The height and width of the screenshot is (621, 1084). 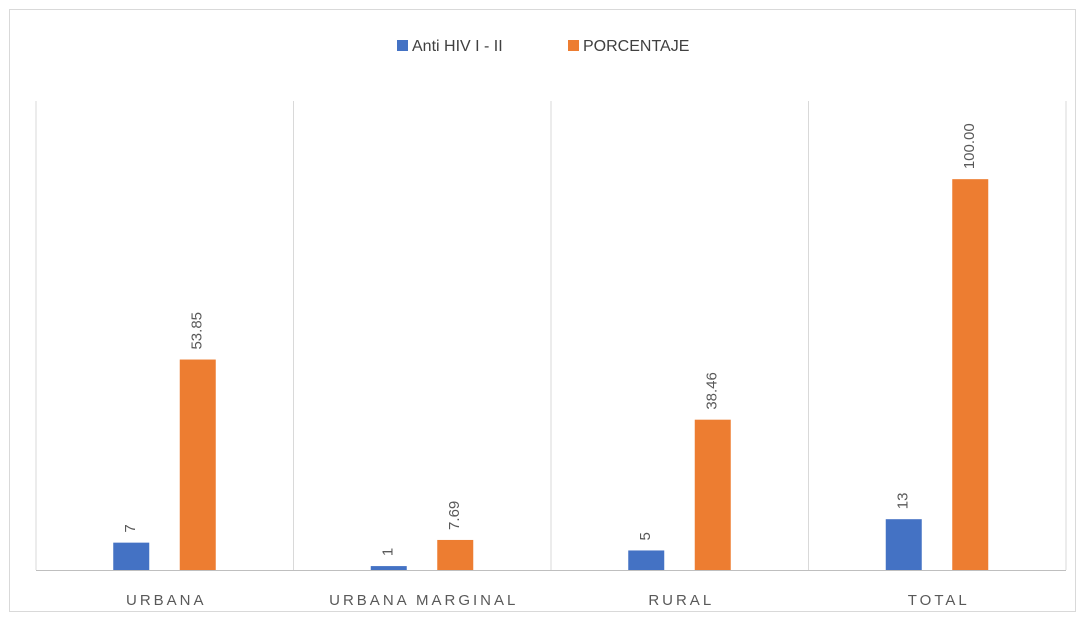 What do you see at coordinates (969, 146) in the screenshot?
I see `data-label: 100.00` at bounding box center [969, 146].